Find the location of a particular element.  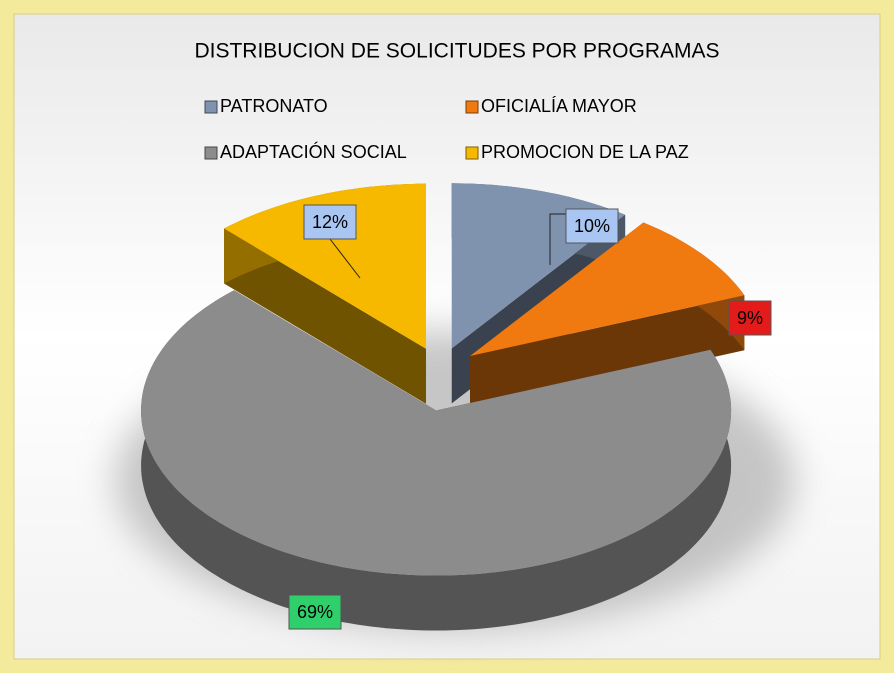

legend-label: PROMOCION DE LA PAZ is located at coordinates (585, 152).